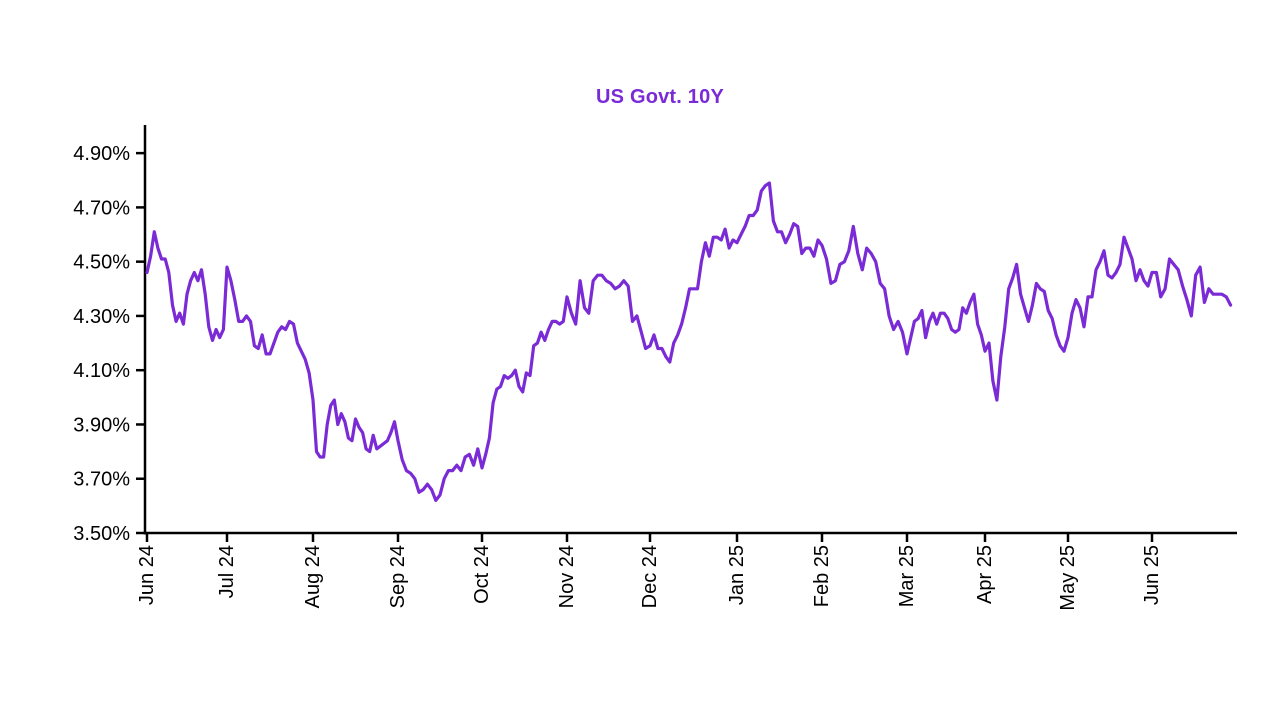 The height and width of the screenshot is (720, 1280). Describe the element at coordinates (398, 576) in the screenshot. I see `x-tick-label: Sep 24` at that location.